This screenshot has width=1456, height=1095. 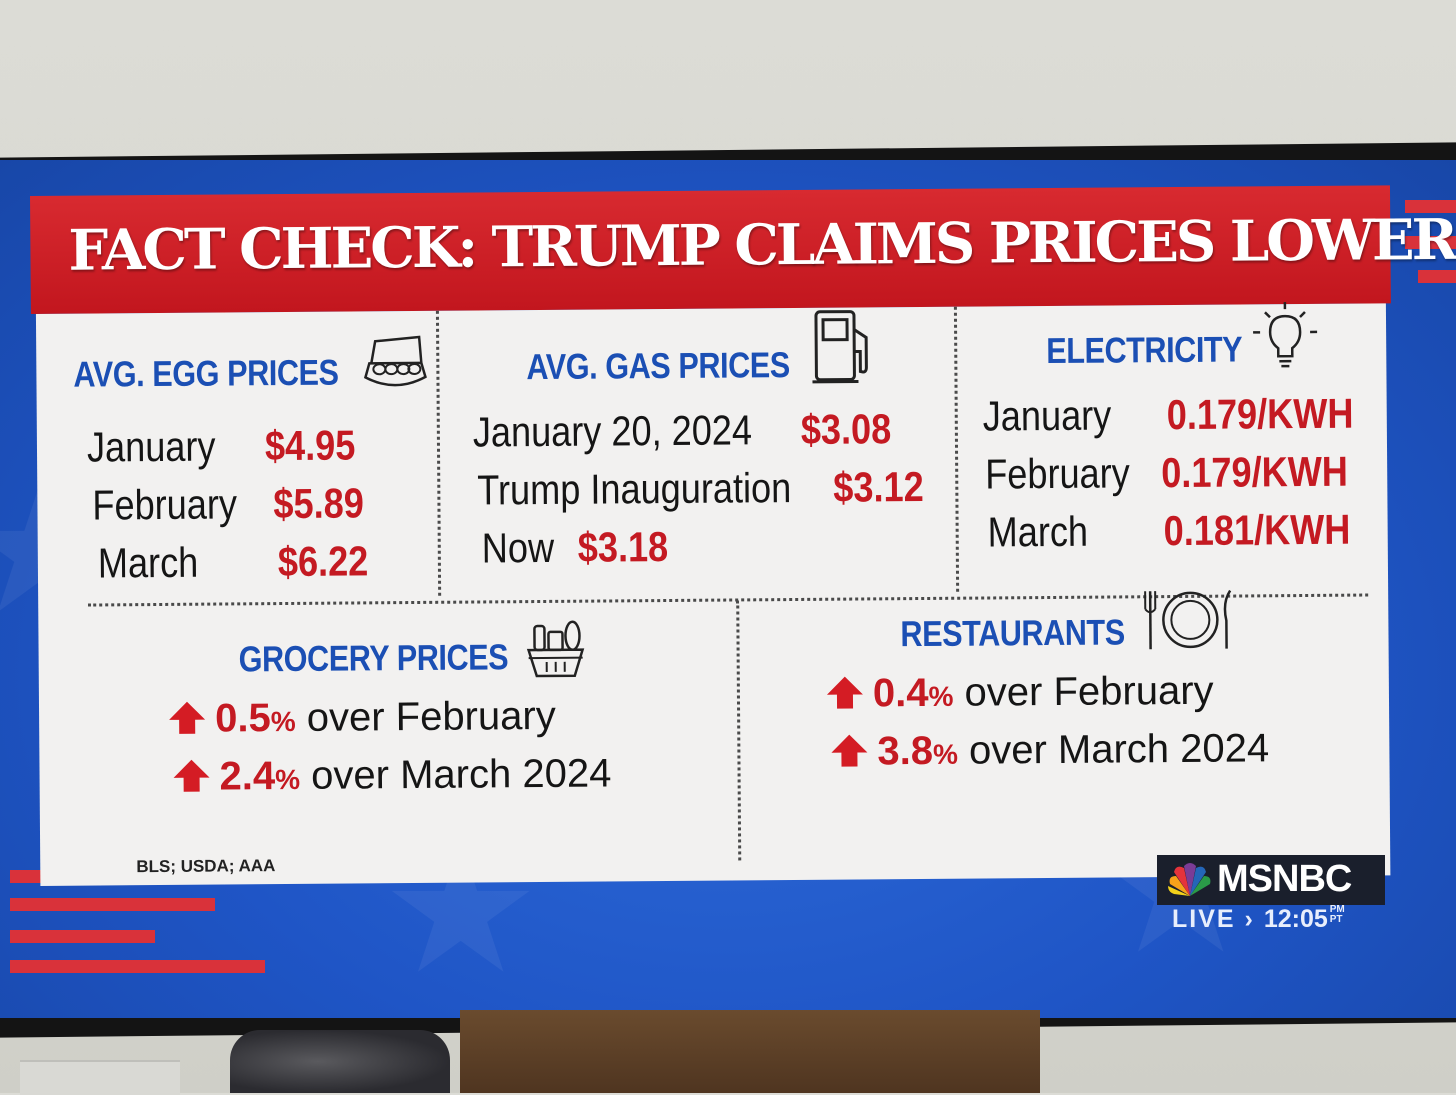 What do you see at coordinates (1047, 416) in the screenshot?
I see `electricity-row-label: January` at bounding box center [1047, 416].